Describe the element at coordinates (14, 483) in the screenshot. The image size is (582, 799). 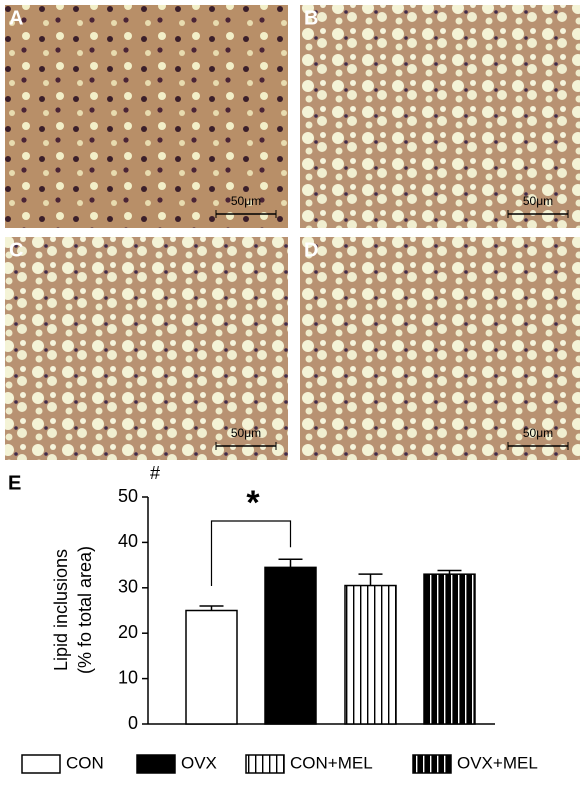
I see `panel-label: E` at that location.